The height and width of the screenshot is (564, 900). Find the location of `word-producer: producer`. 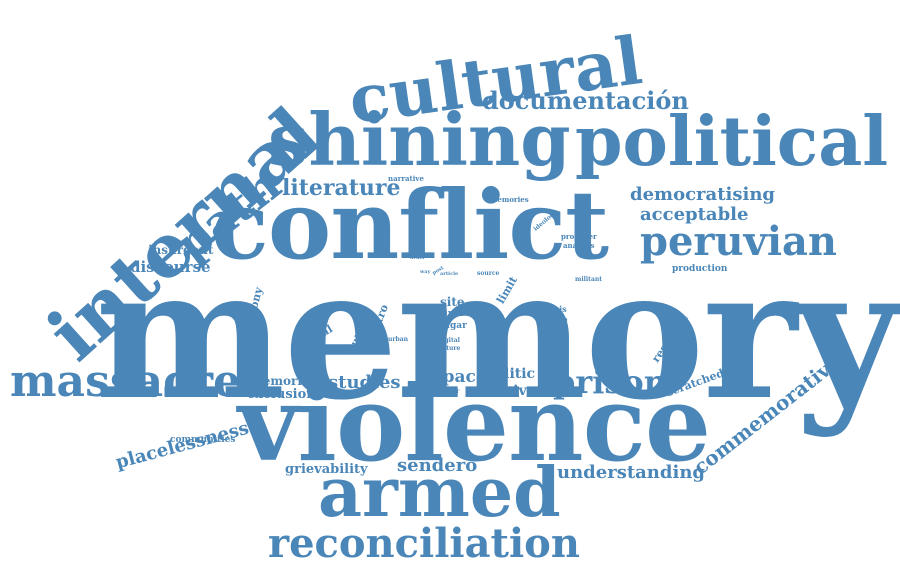

word-producer: producer is located at coordinates (579, 236).